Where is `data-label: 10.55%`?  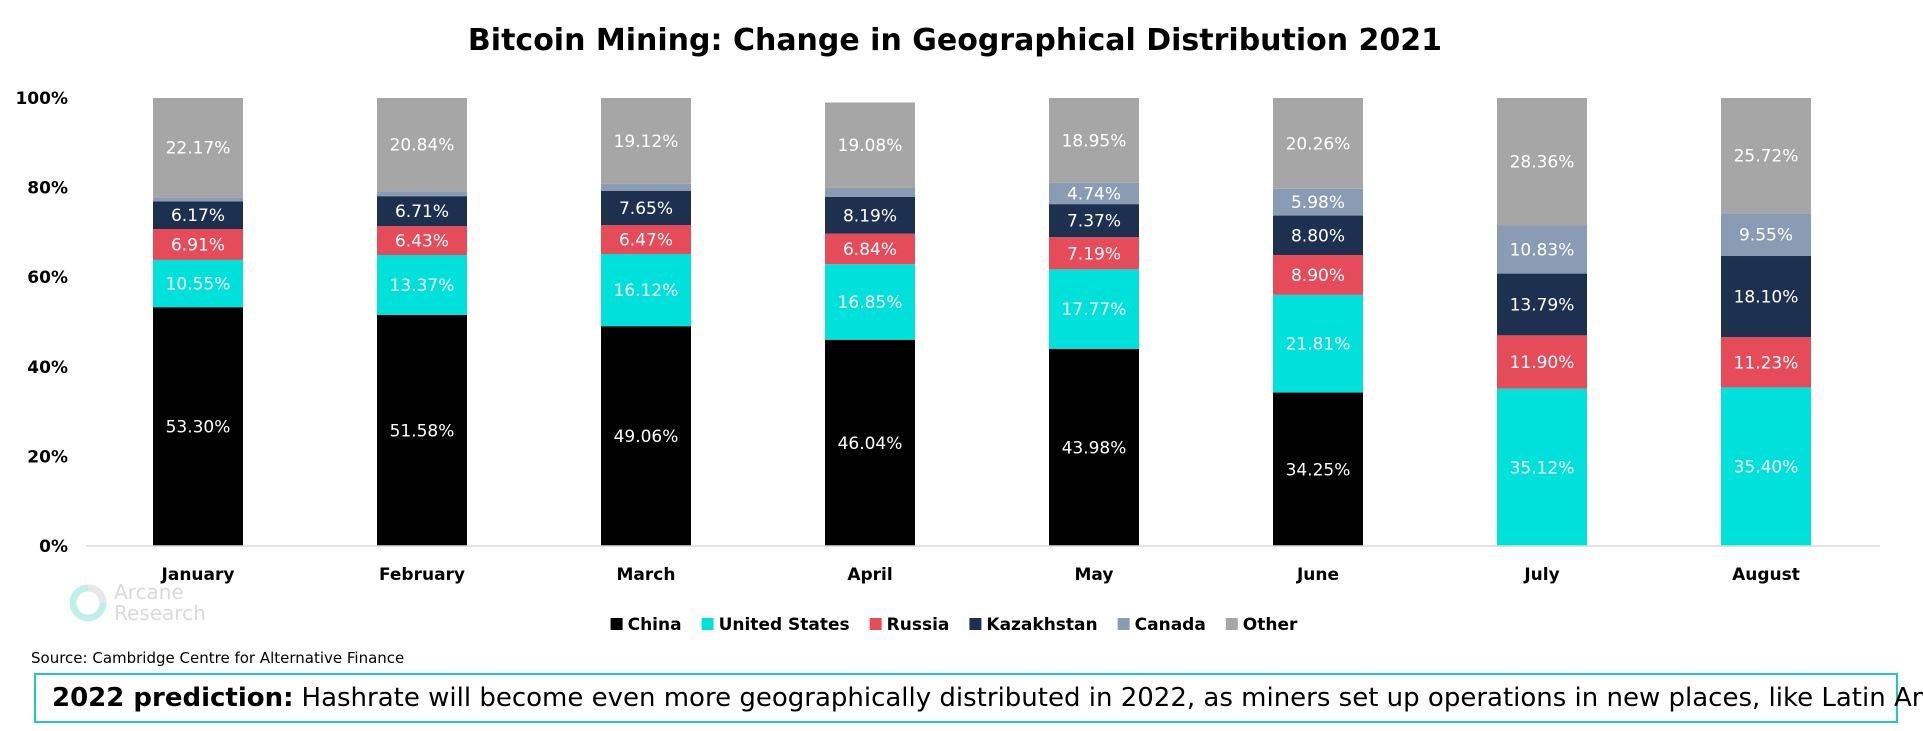 data-label: 10.55% is located at coordinates (198, 285).